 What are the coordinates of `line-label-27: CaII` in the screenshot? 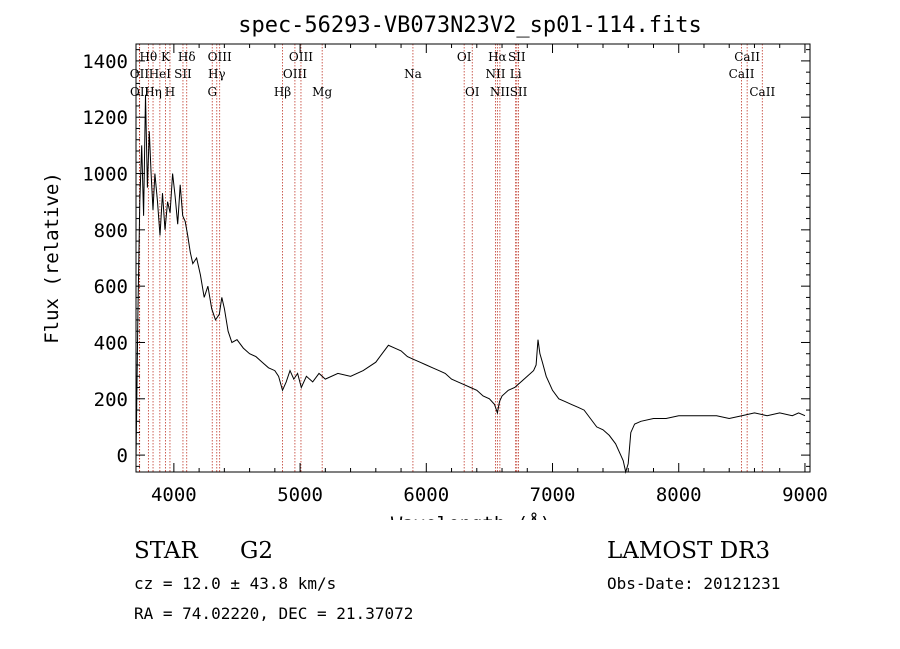 It's located at (762, 92).